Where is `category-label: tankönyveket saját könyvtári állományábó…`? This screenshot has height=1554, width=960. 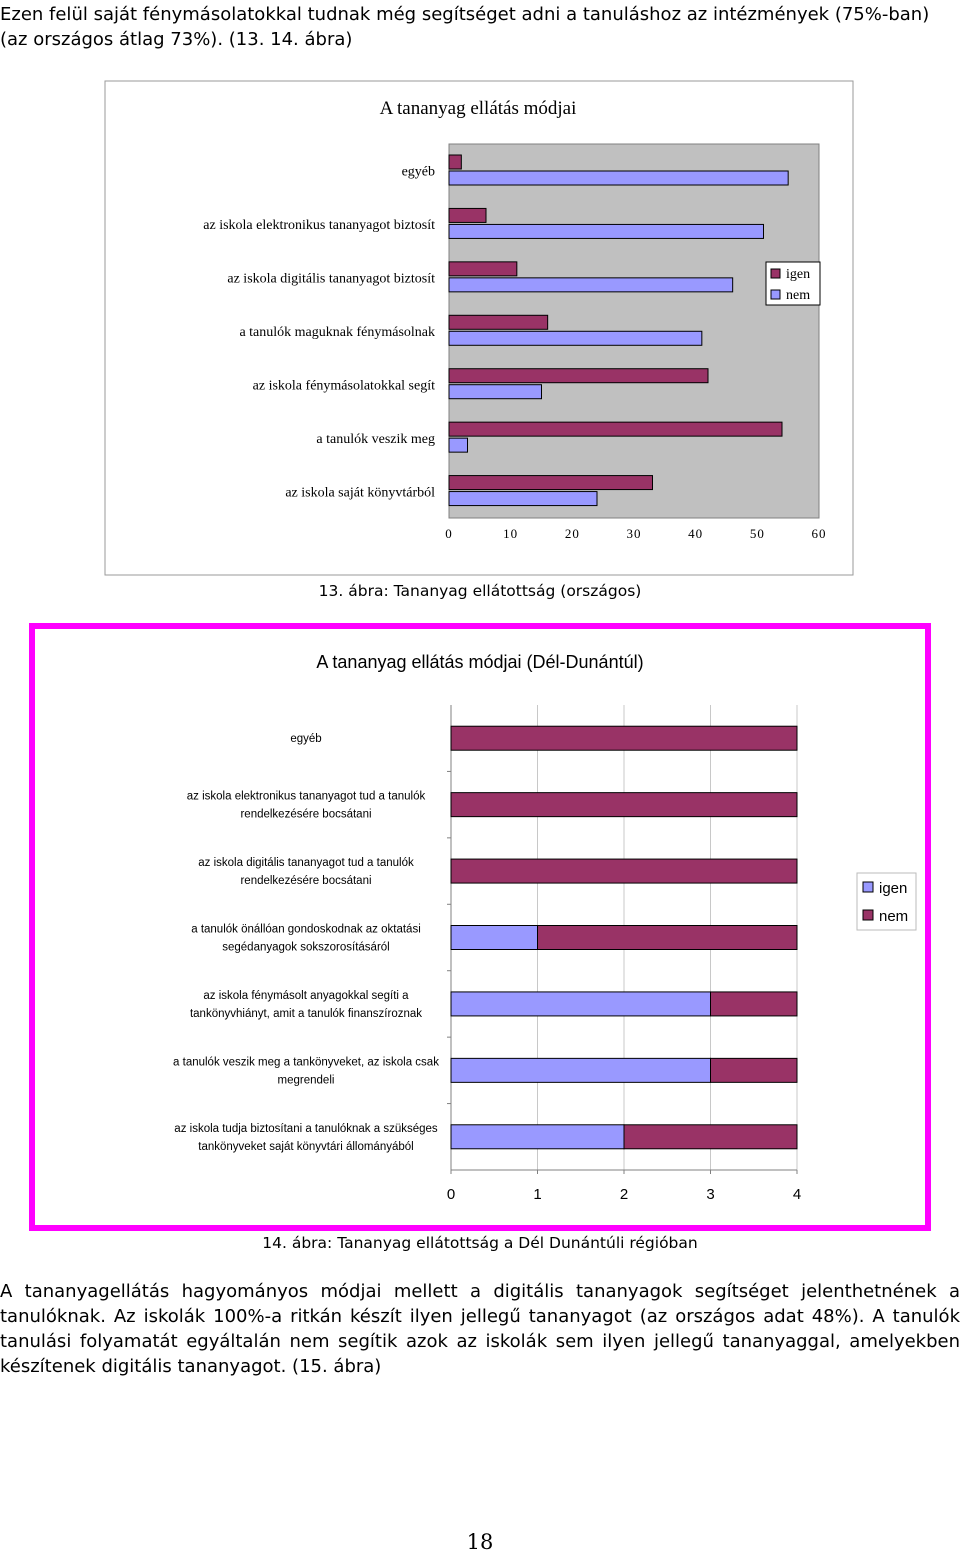 category-label: tankönyveket saját könyvtári állományábó… is located at coordinates (305, 1147).